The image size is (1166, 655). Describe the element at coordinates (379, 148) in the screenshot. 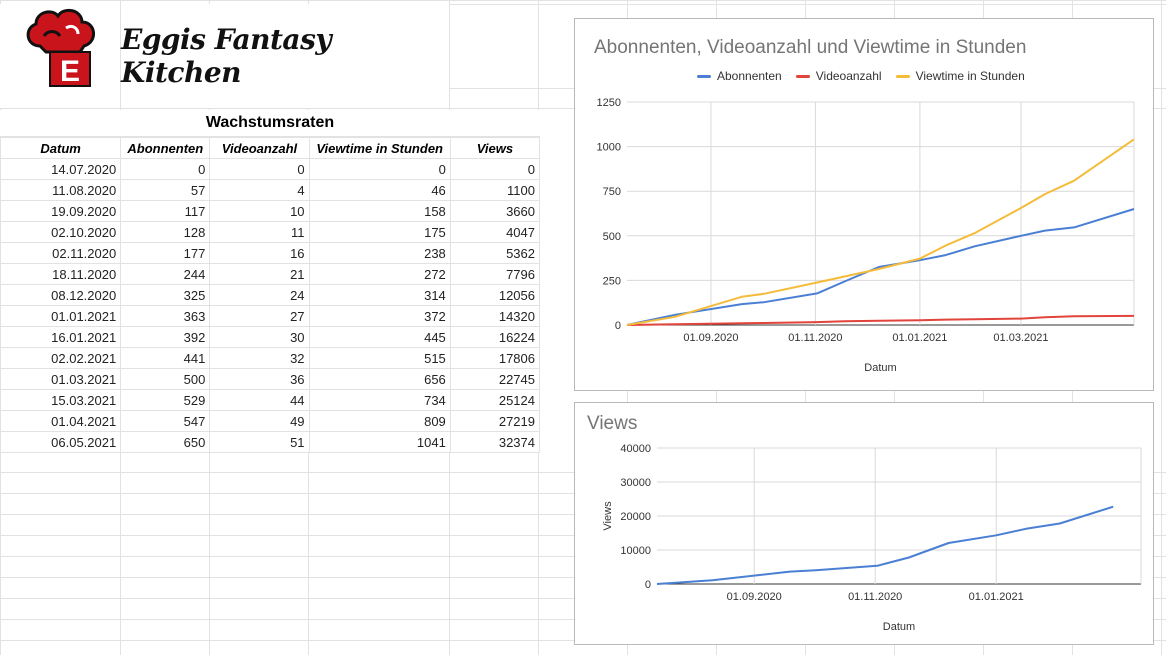

I see `header-viewtime: Viewtime in Stunden` at that location.